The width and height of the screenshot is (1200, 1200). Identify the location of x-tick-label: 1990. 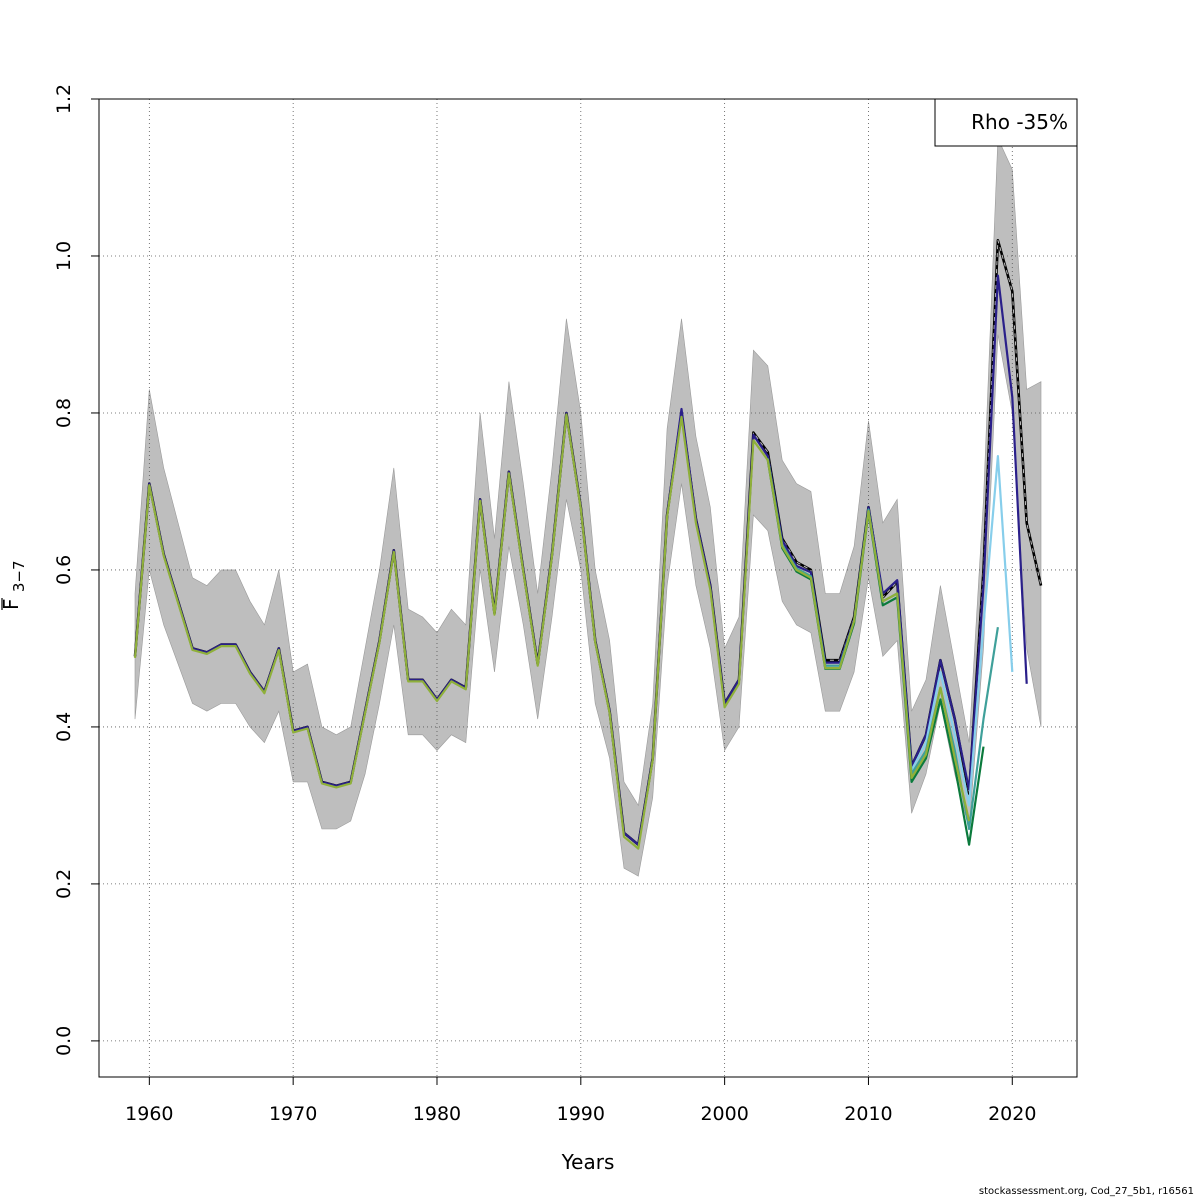
(581, 1114).